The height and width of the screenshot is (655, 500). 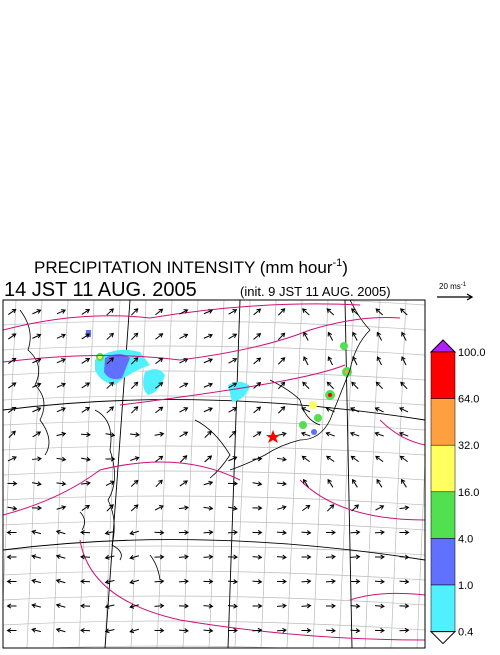 What do you see at coordinates (465, 539) in the screenshot?
I see `colorbar-label: 4.0` at bounding box center [465, 539].